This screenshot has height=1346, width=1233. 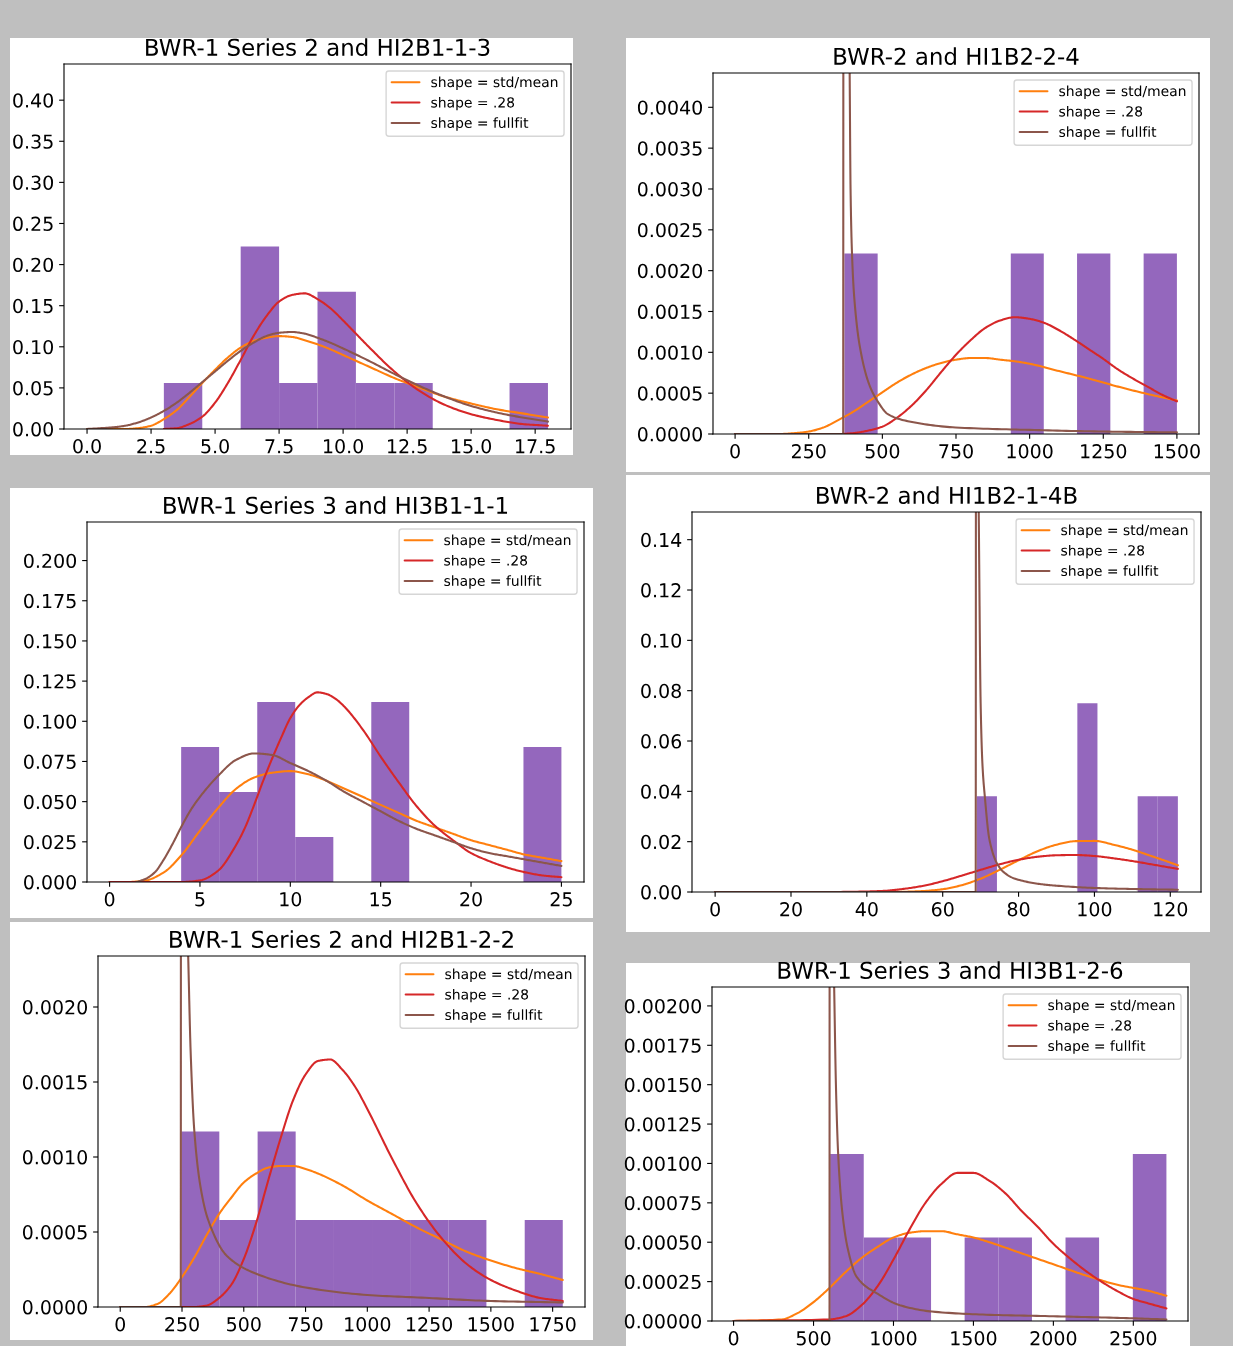 What do you see at coordinates (661, 540) in the screenshot?
I see `y-tick-label: 0.14` at bounding box center [661, 540].